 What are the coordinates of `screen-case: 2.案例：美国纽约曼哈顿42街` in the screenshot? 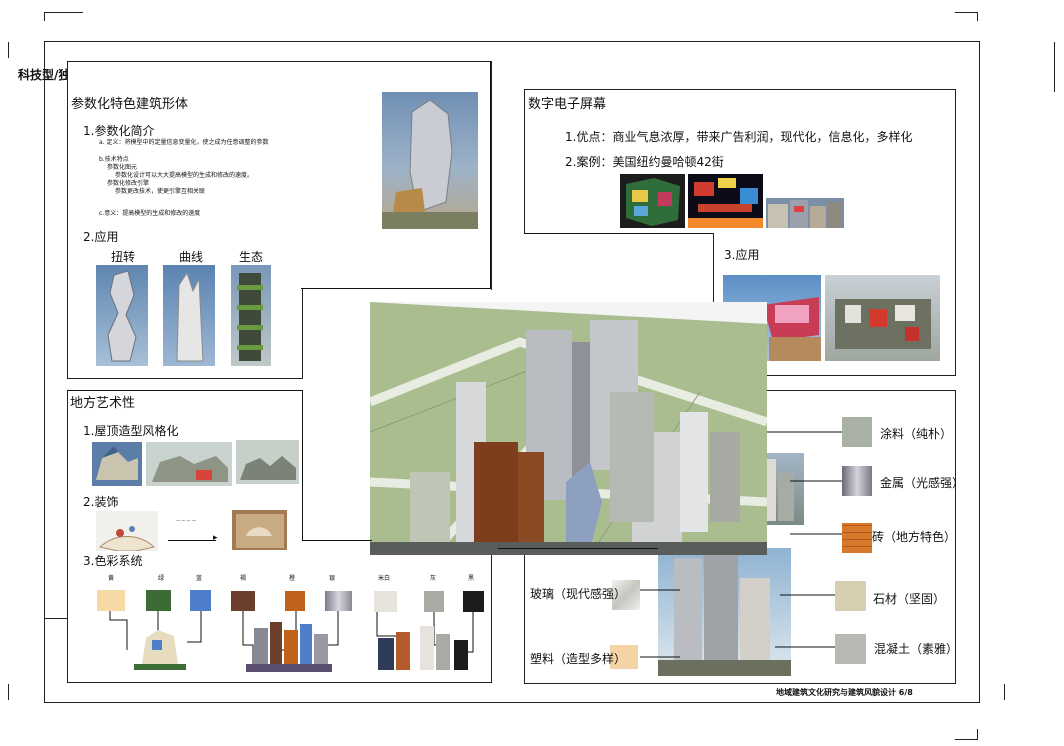 It's located at (644, 162).